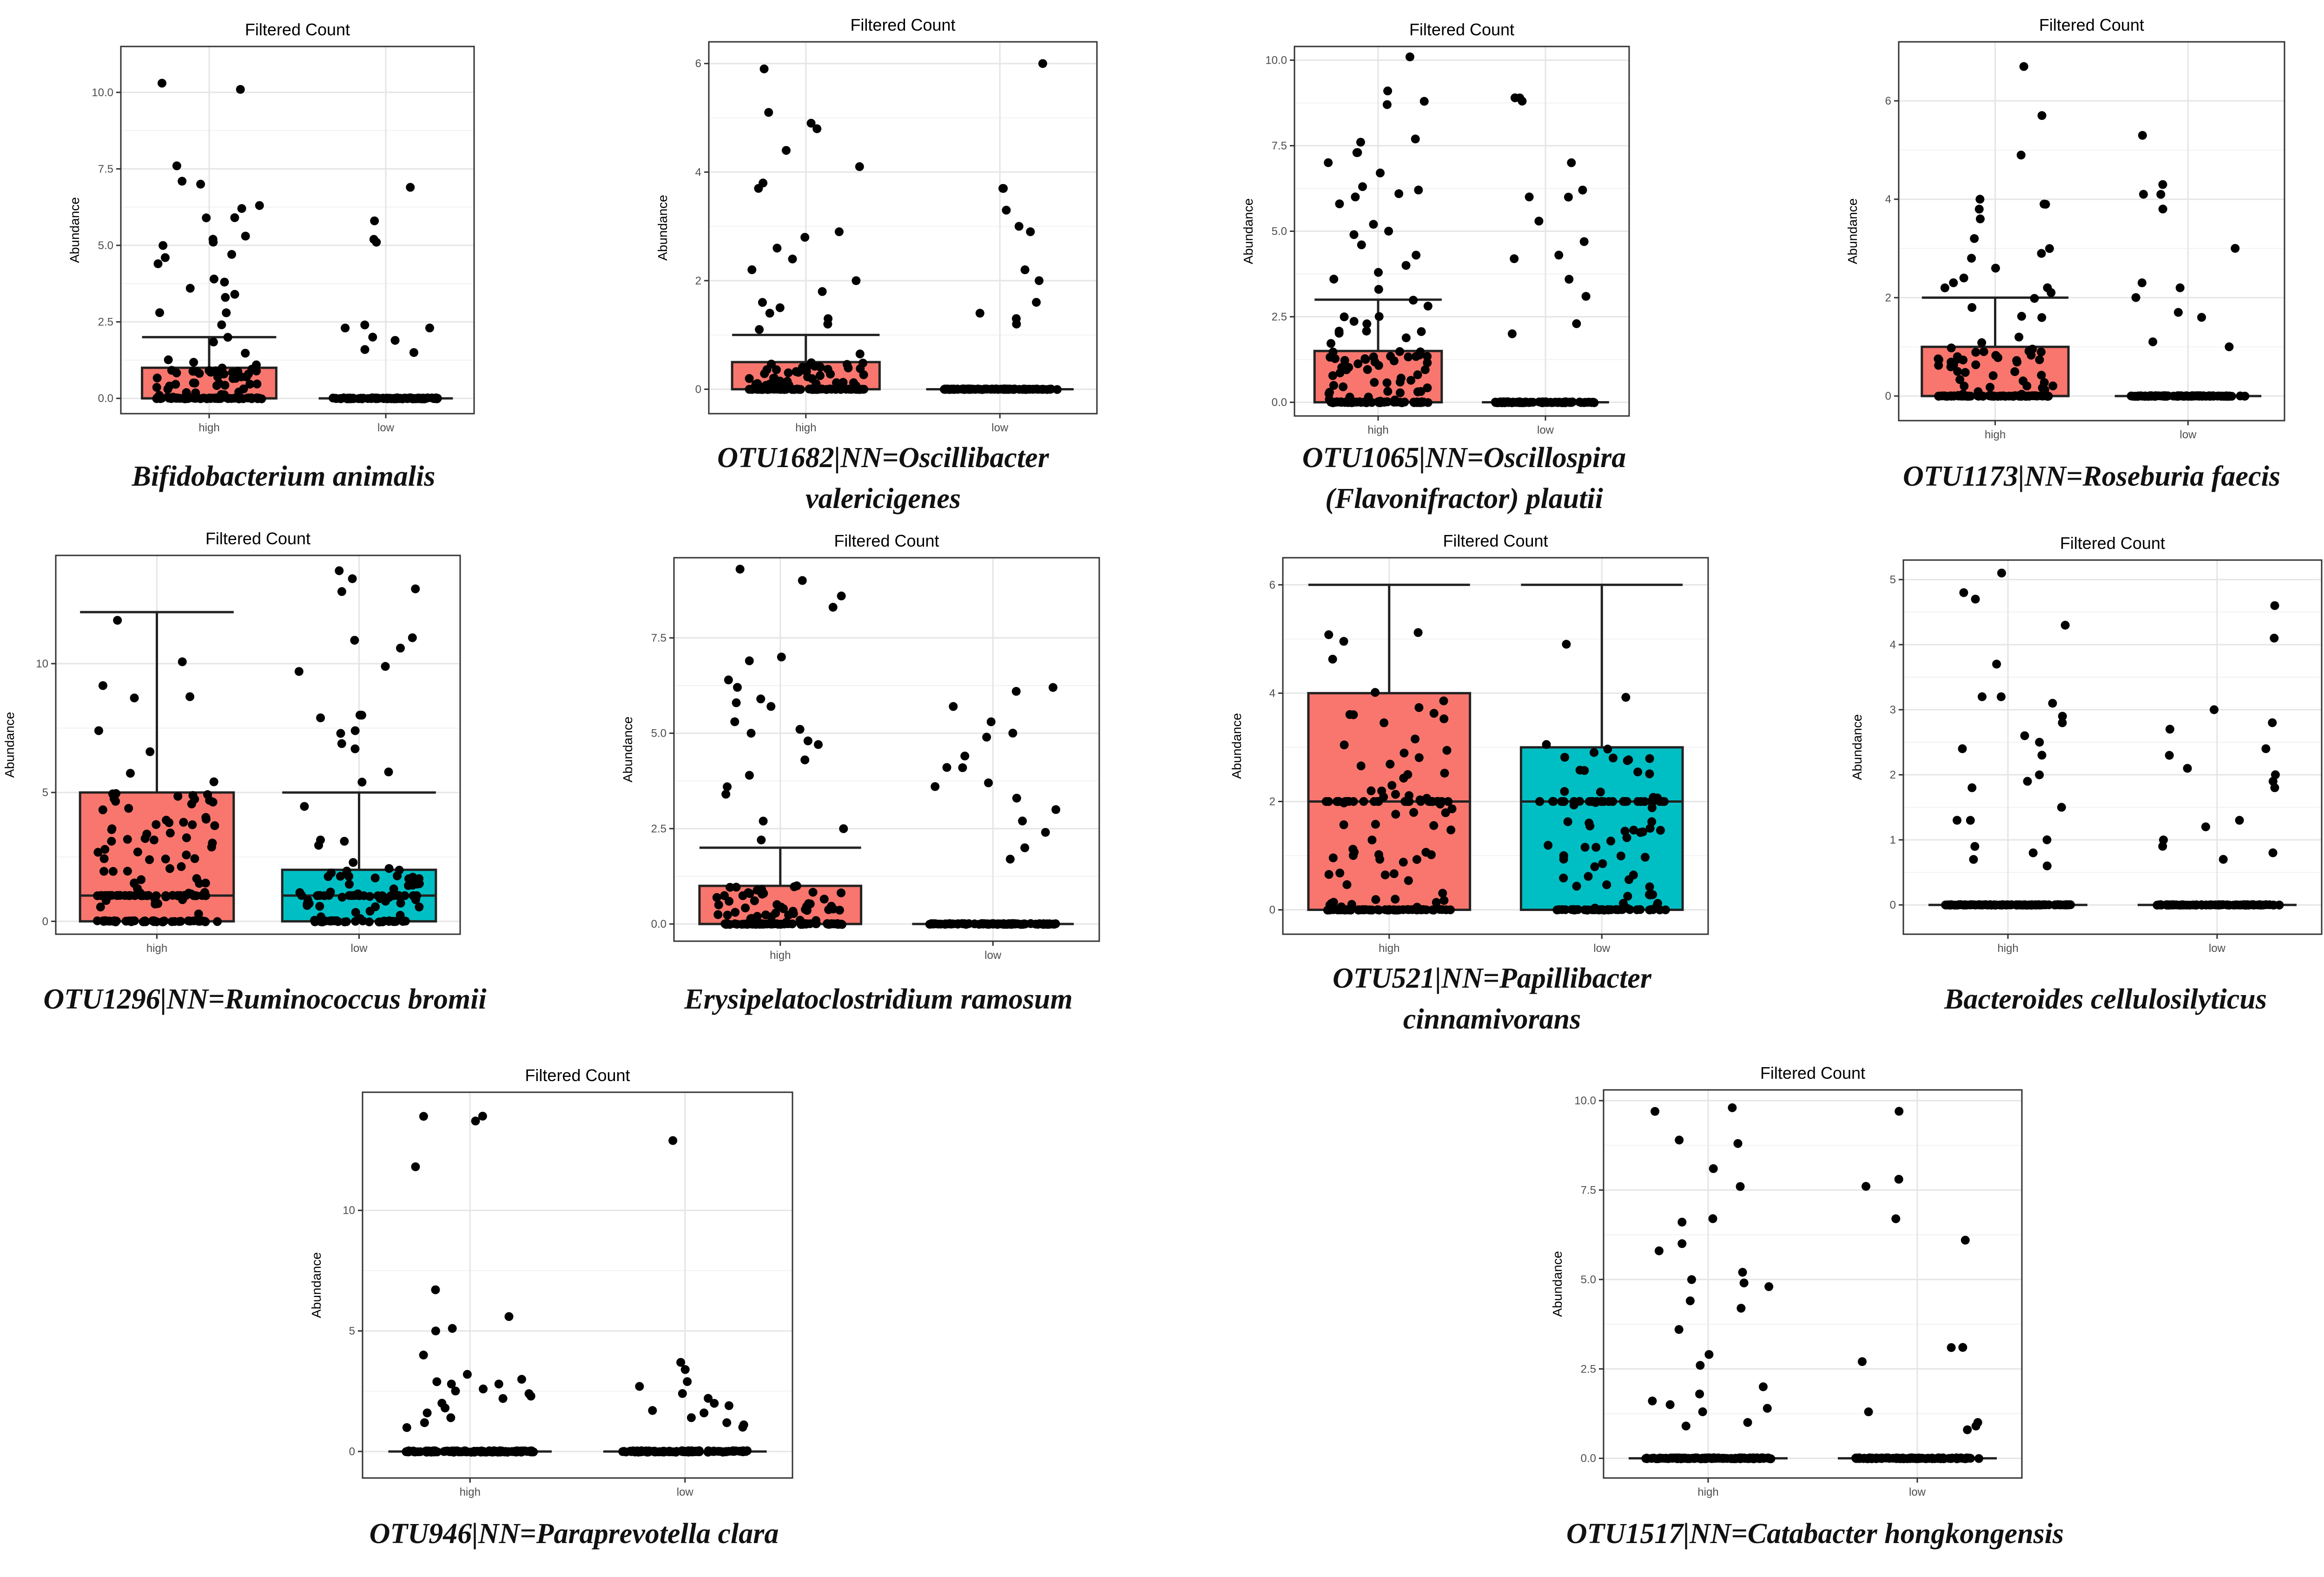  Describe the element at coordinates (1272, 693) in the screenshot. I see `y-tick-label: 4` at that location.